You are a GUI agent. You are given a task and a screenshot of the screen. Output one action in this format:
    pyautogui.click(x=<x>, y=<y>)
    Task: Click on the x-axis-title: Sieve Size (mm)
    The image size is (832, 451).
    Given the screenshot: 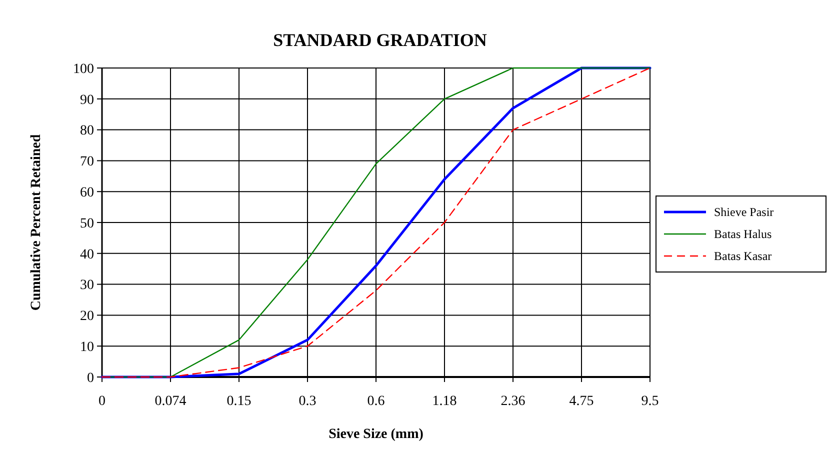 What is the action you would take?
    pyautogui.click(x=376, y=434)
    